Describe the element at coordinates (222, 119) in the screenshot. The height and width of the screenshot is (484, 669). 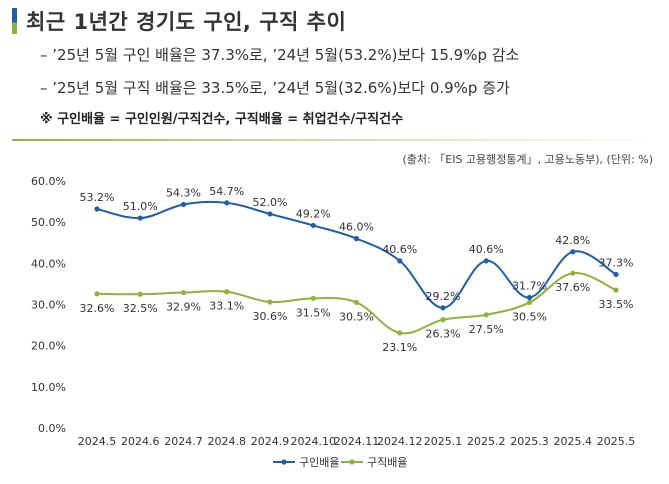
I see `formula-note: ※ 구인배율 = 구인인원/구직건수, 구직배율 = 취업건수/구직건수` at that location.